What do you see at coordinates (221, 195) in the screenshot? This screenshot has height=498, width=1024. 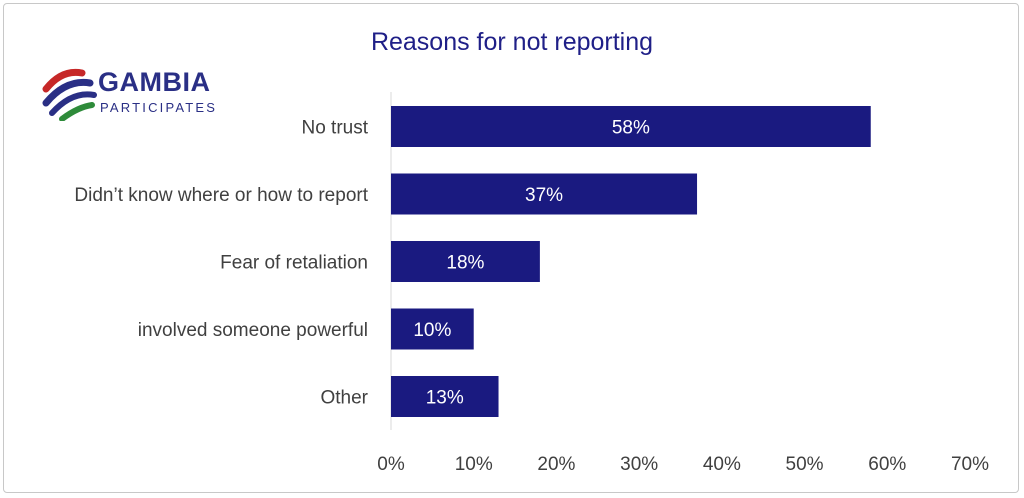 I see `category-label: Didn’t know where or how to report` at bounding box center [221, 195].